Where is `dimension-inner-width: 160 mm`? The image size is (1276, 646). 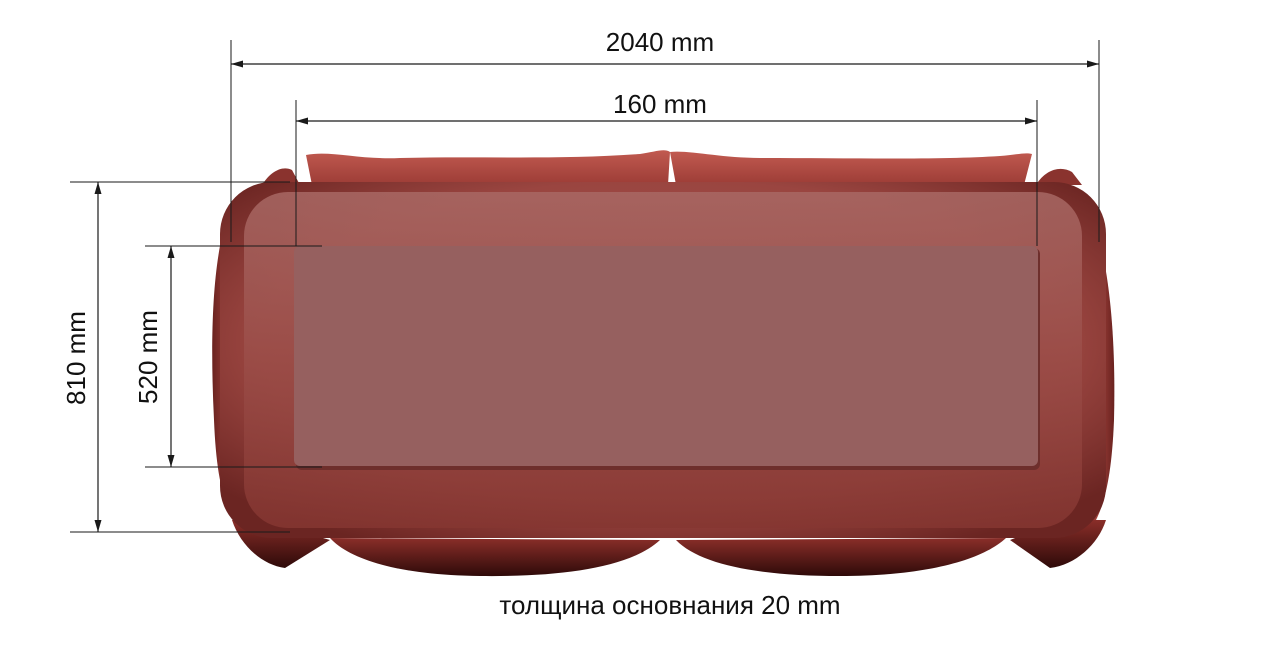 dimension-inner-width: 160 mm is located at coordinates (666, 167).